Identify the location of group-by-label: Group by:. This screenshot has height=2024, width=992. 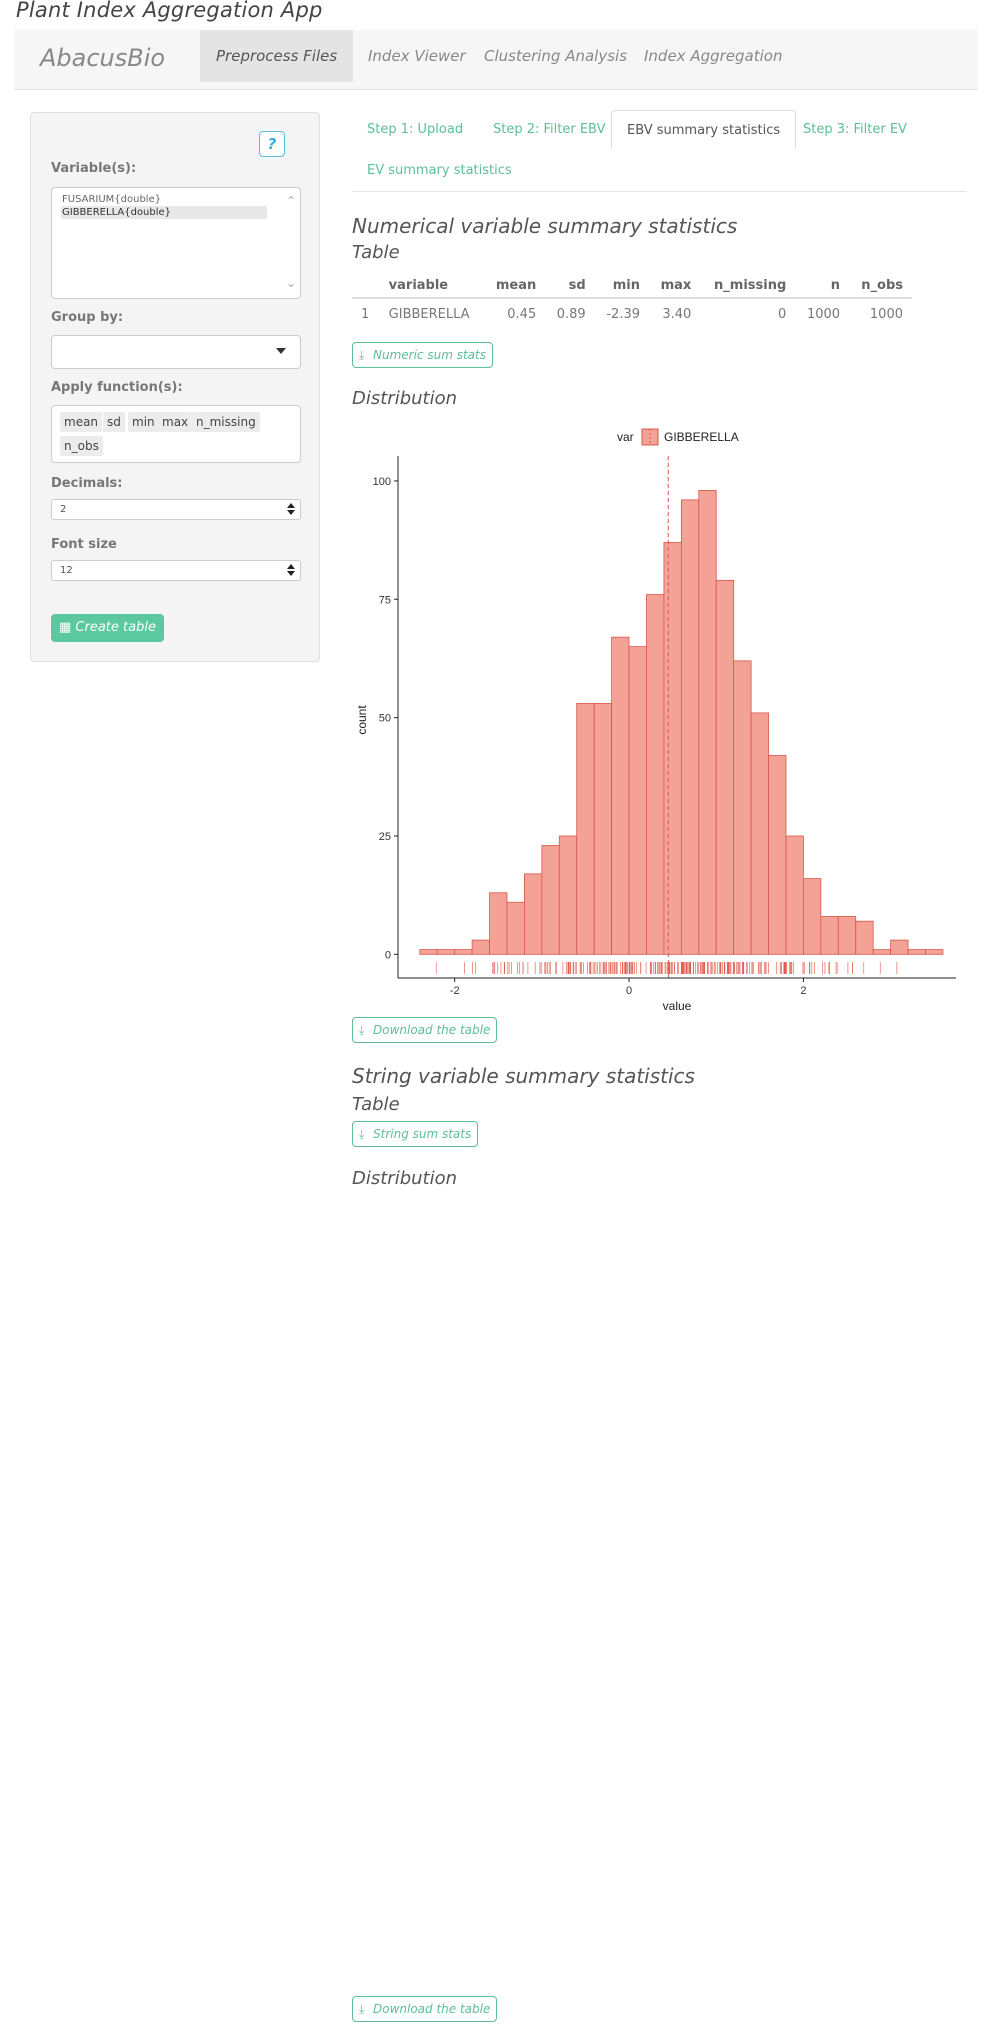
(87, 317).